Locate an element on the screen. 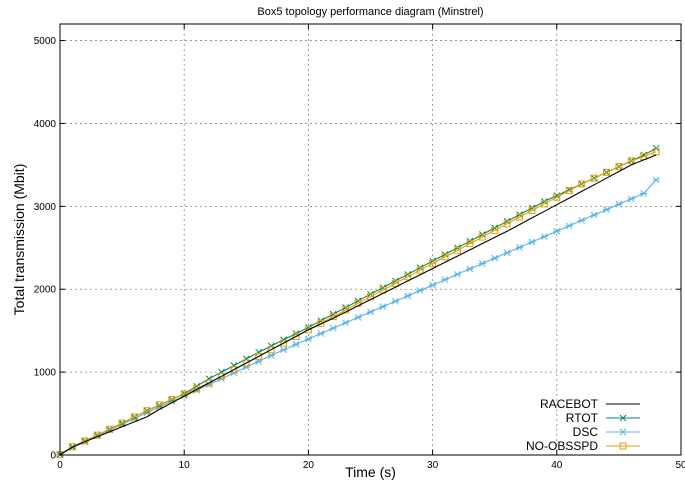 The height and width of the screenshot is (488, 685). legend-label-rtot: RTOT is located at coordinates (582, 418).